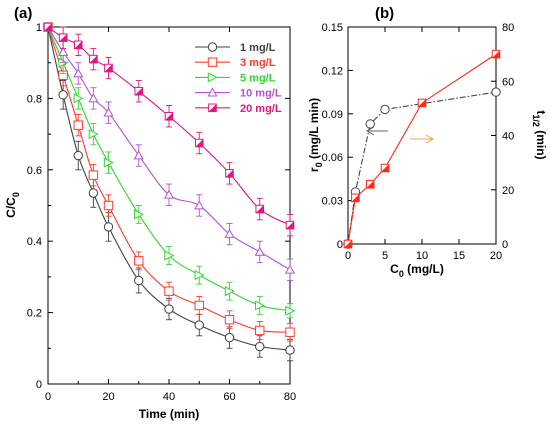 The width and height of the screenshot is (550, 425). Describe the element at coordinates (430, 139) in the screenshot. I see `arrow-head-right` at that location.